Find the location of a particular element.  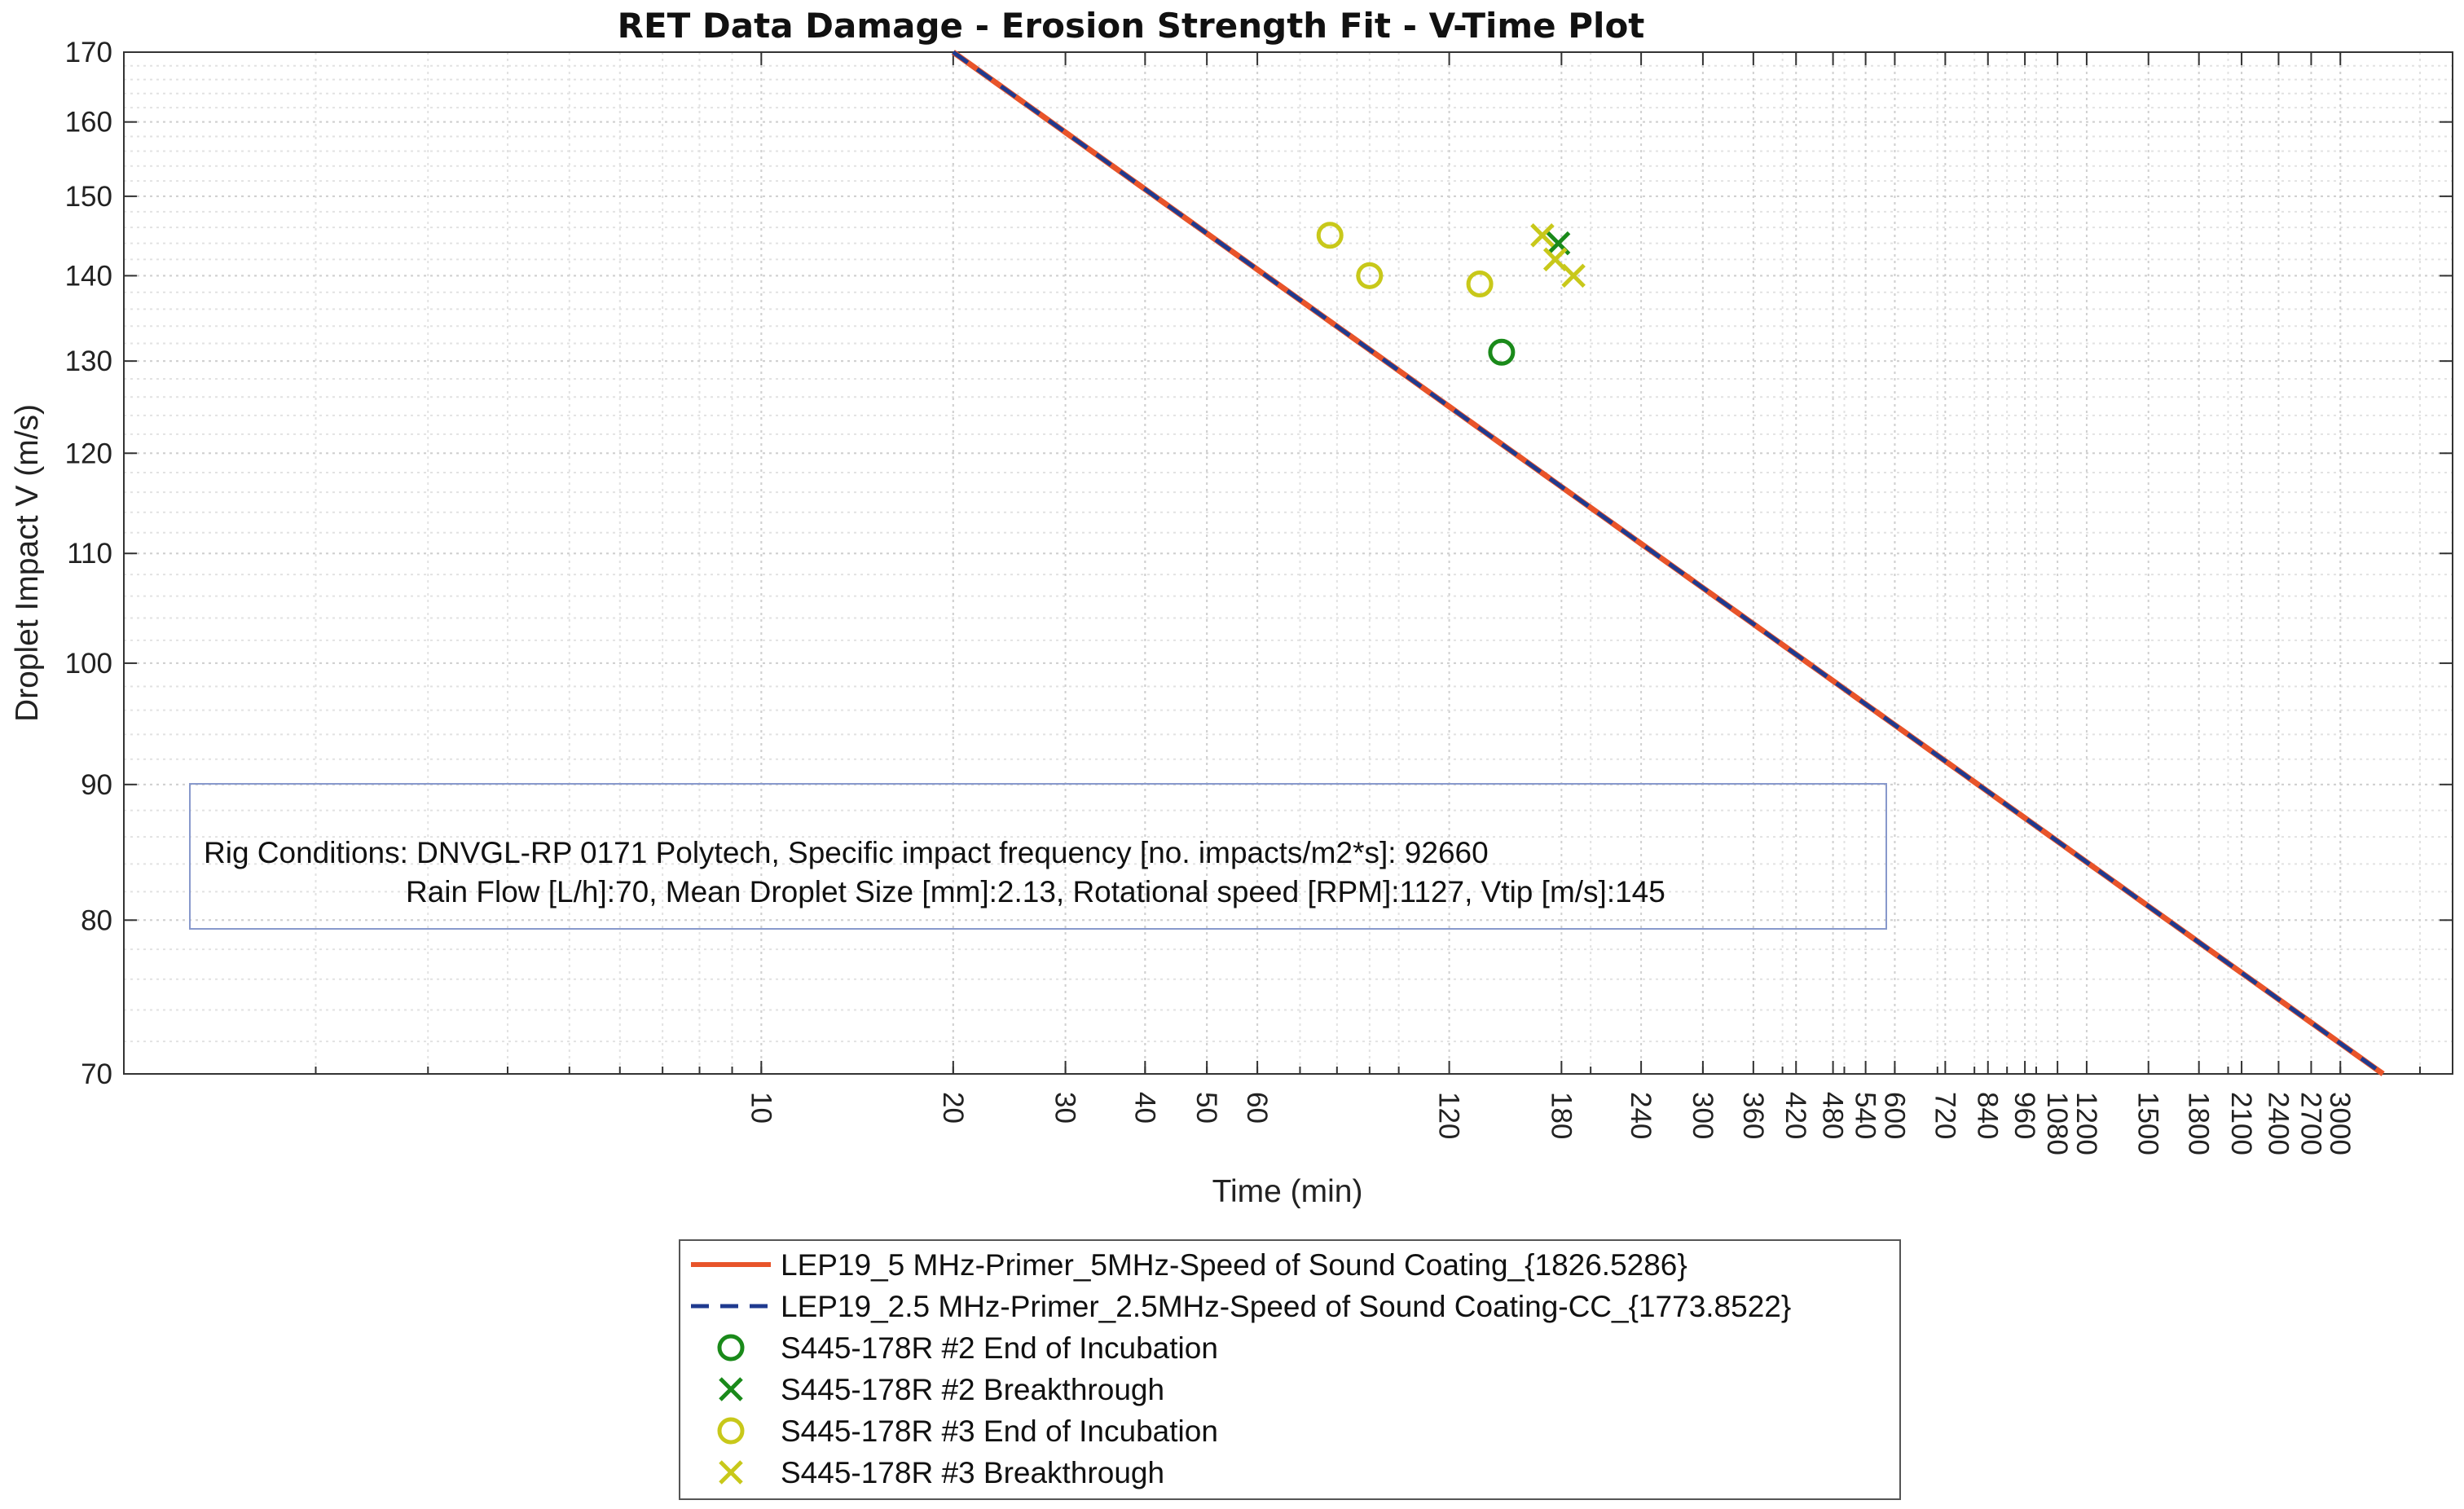

x-tick-label: 300 is located at coordinates (1702, 1115).